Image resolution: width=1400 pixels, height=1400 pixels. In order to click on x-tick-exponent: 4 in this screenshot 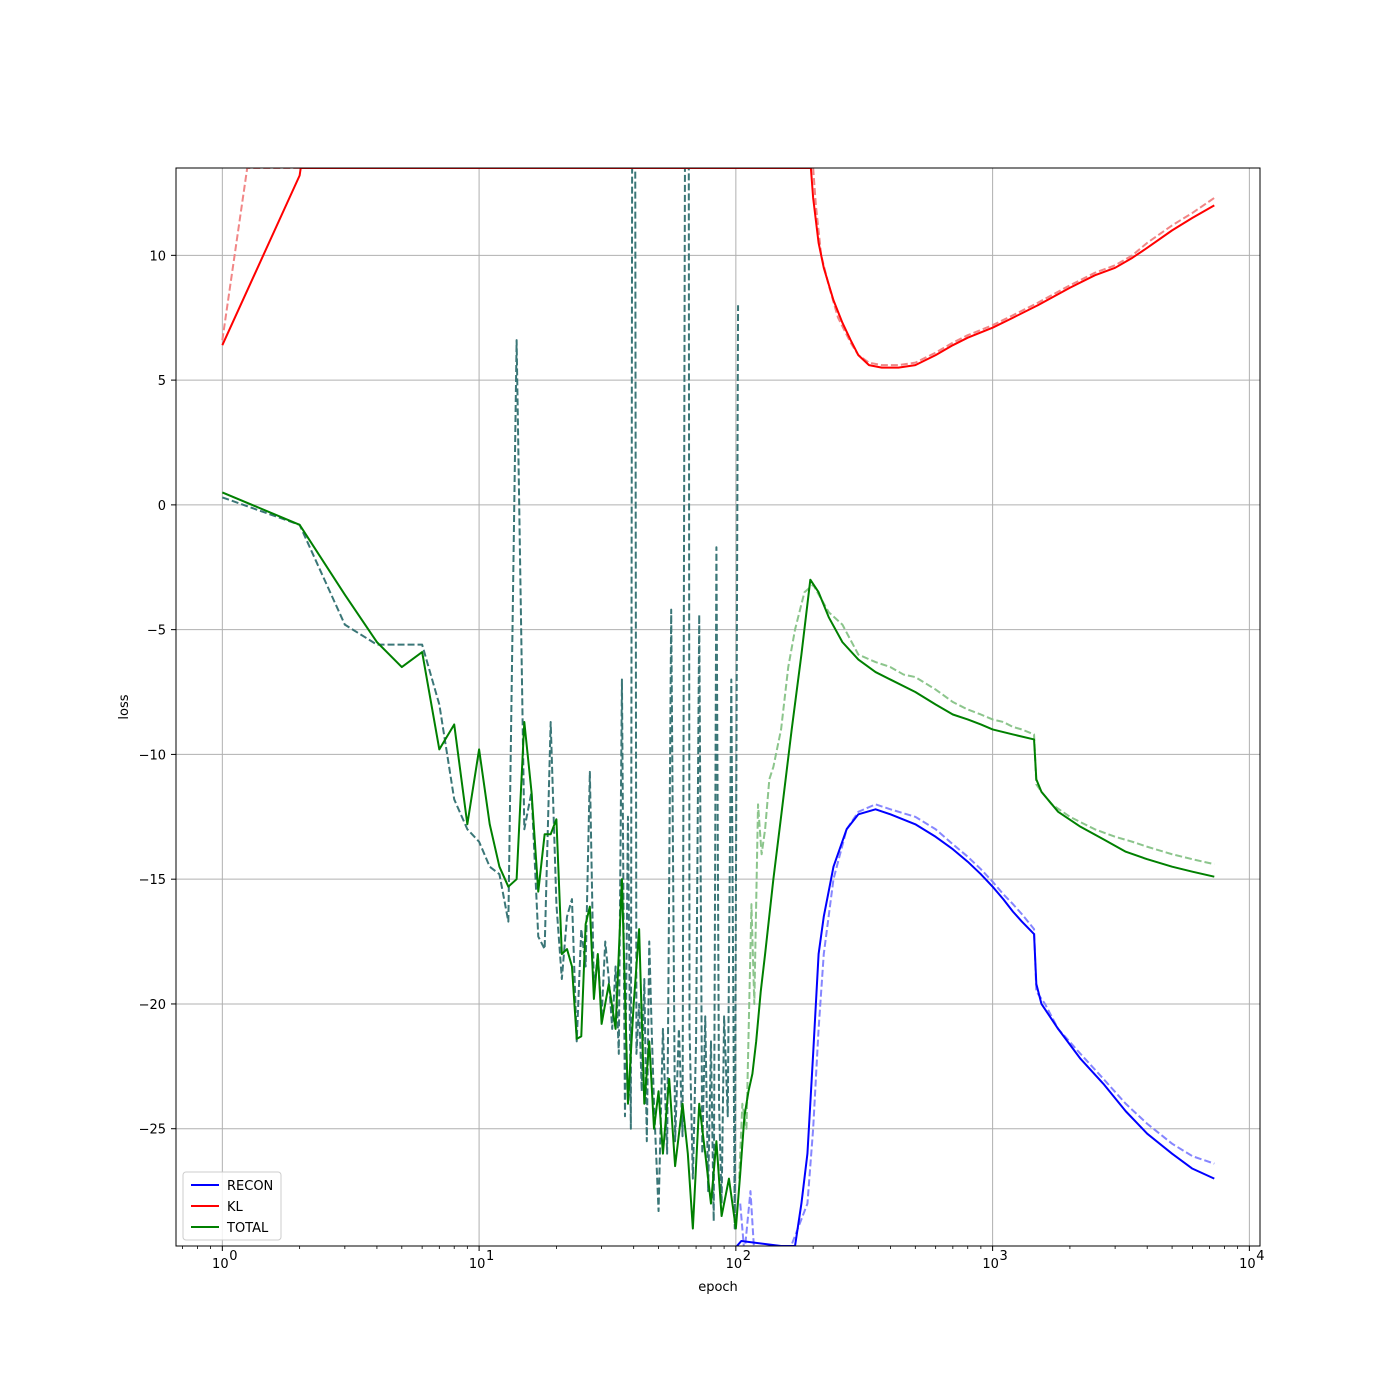, I will do `click(1260, 1256)`.